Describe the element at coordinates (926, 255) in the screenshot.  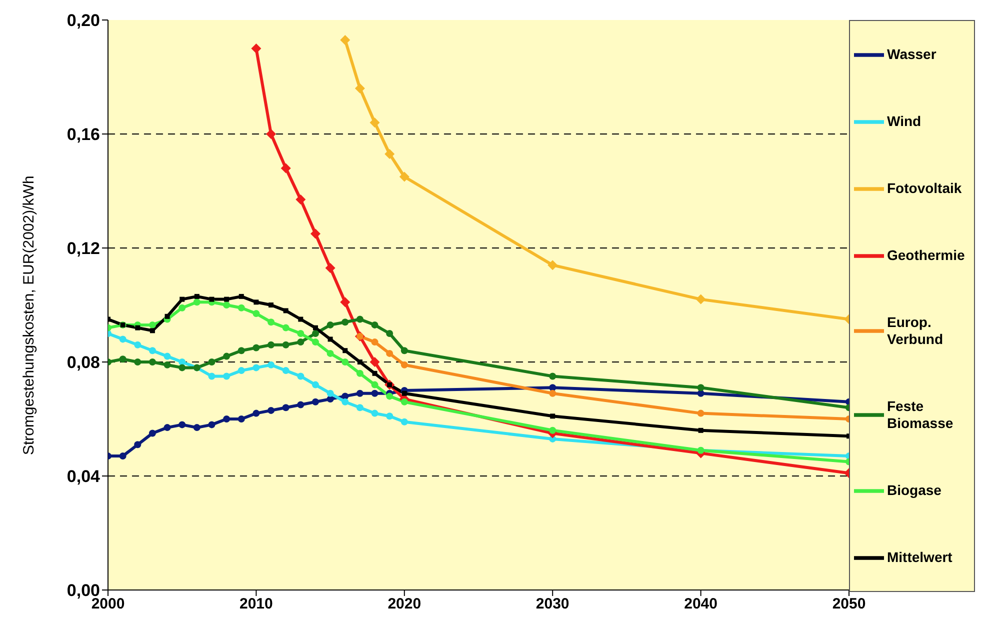
I see `legend-label: Geothermie` at that location.